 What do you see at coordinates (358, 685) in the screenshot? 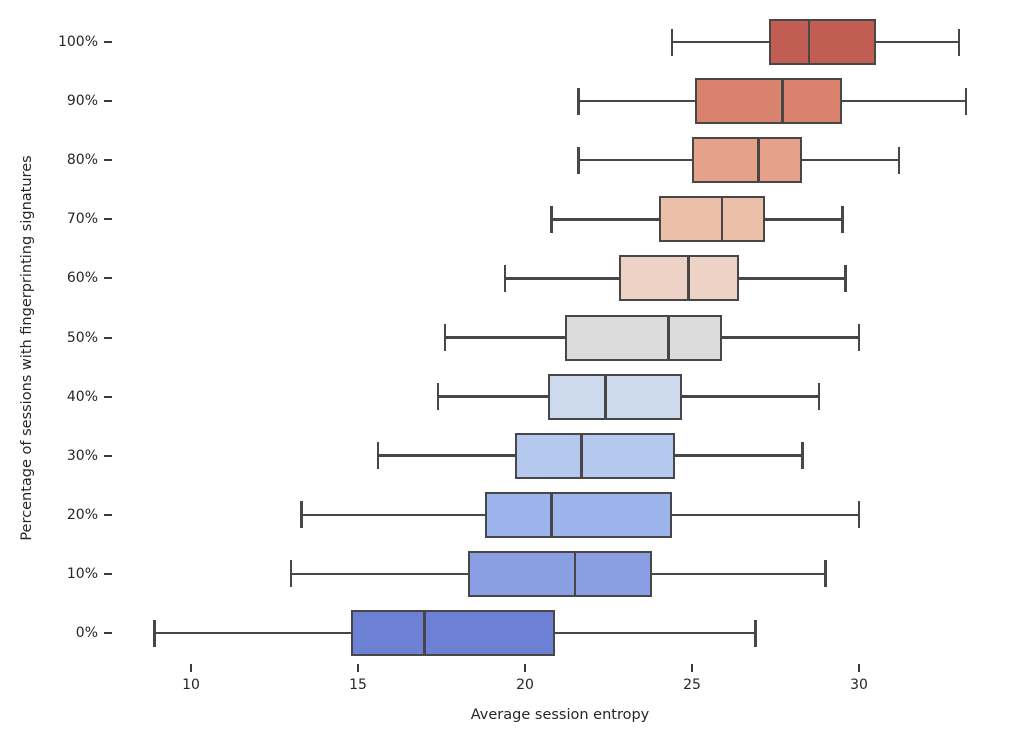
I see `x-tick-label: 15` at bounding box center [358, 685].